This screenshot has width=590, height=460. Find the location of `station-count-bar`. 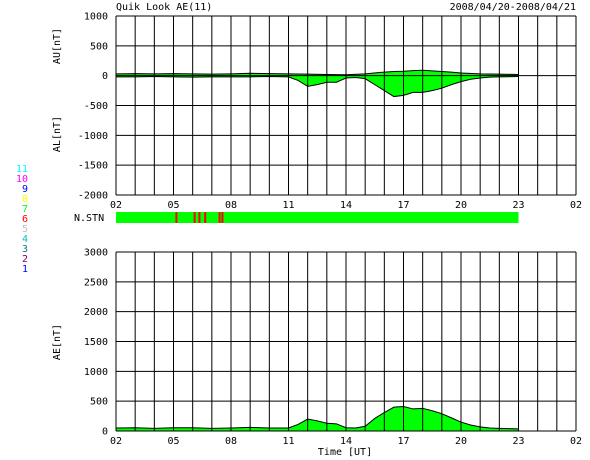

station-count-bar is located at coordinates (317, 217).